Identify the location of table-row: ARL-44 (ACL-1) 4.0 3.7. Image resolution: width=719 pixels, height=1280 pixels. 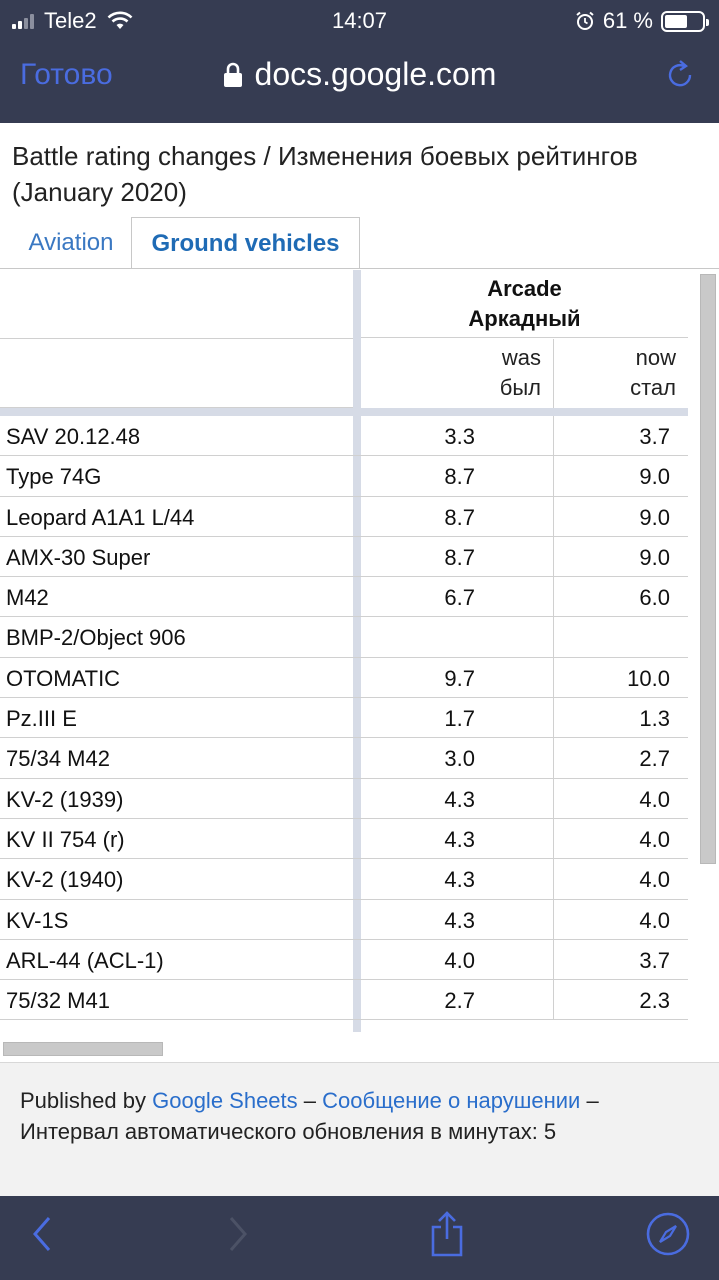
(344, 960).